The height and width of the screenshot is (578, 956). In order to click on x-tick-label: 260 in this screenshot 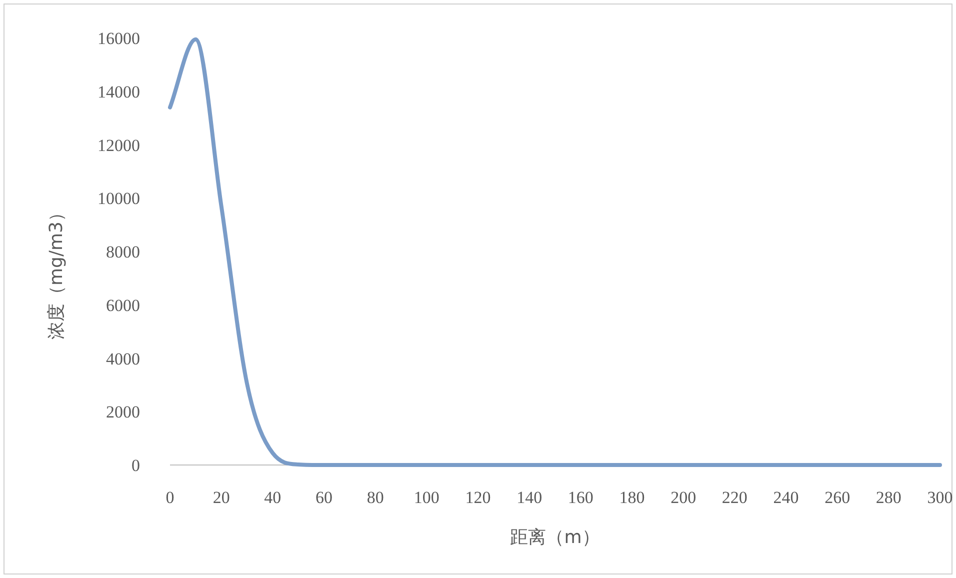, I will do `click(837, 497)`.